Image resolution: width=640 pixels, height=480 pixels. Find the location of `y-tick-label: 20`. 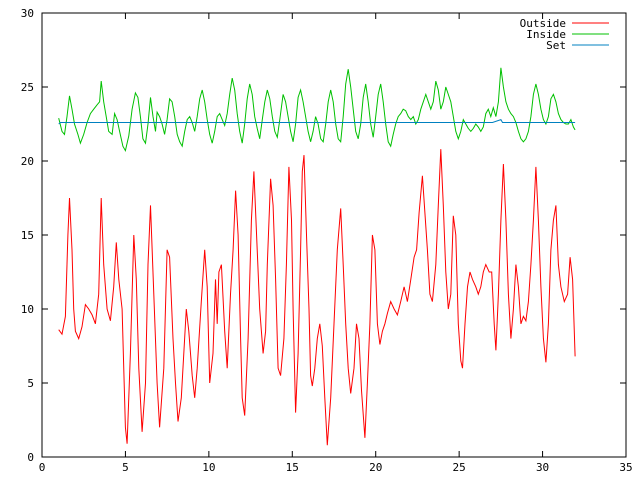

y-tick-label: 20 is located at coordinates (27, 161).